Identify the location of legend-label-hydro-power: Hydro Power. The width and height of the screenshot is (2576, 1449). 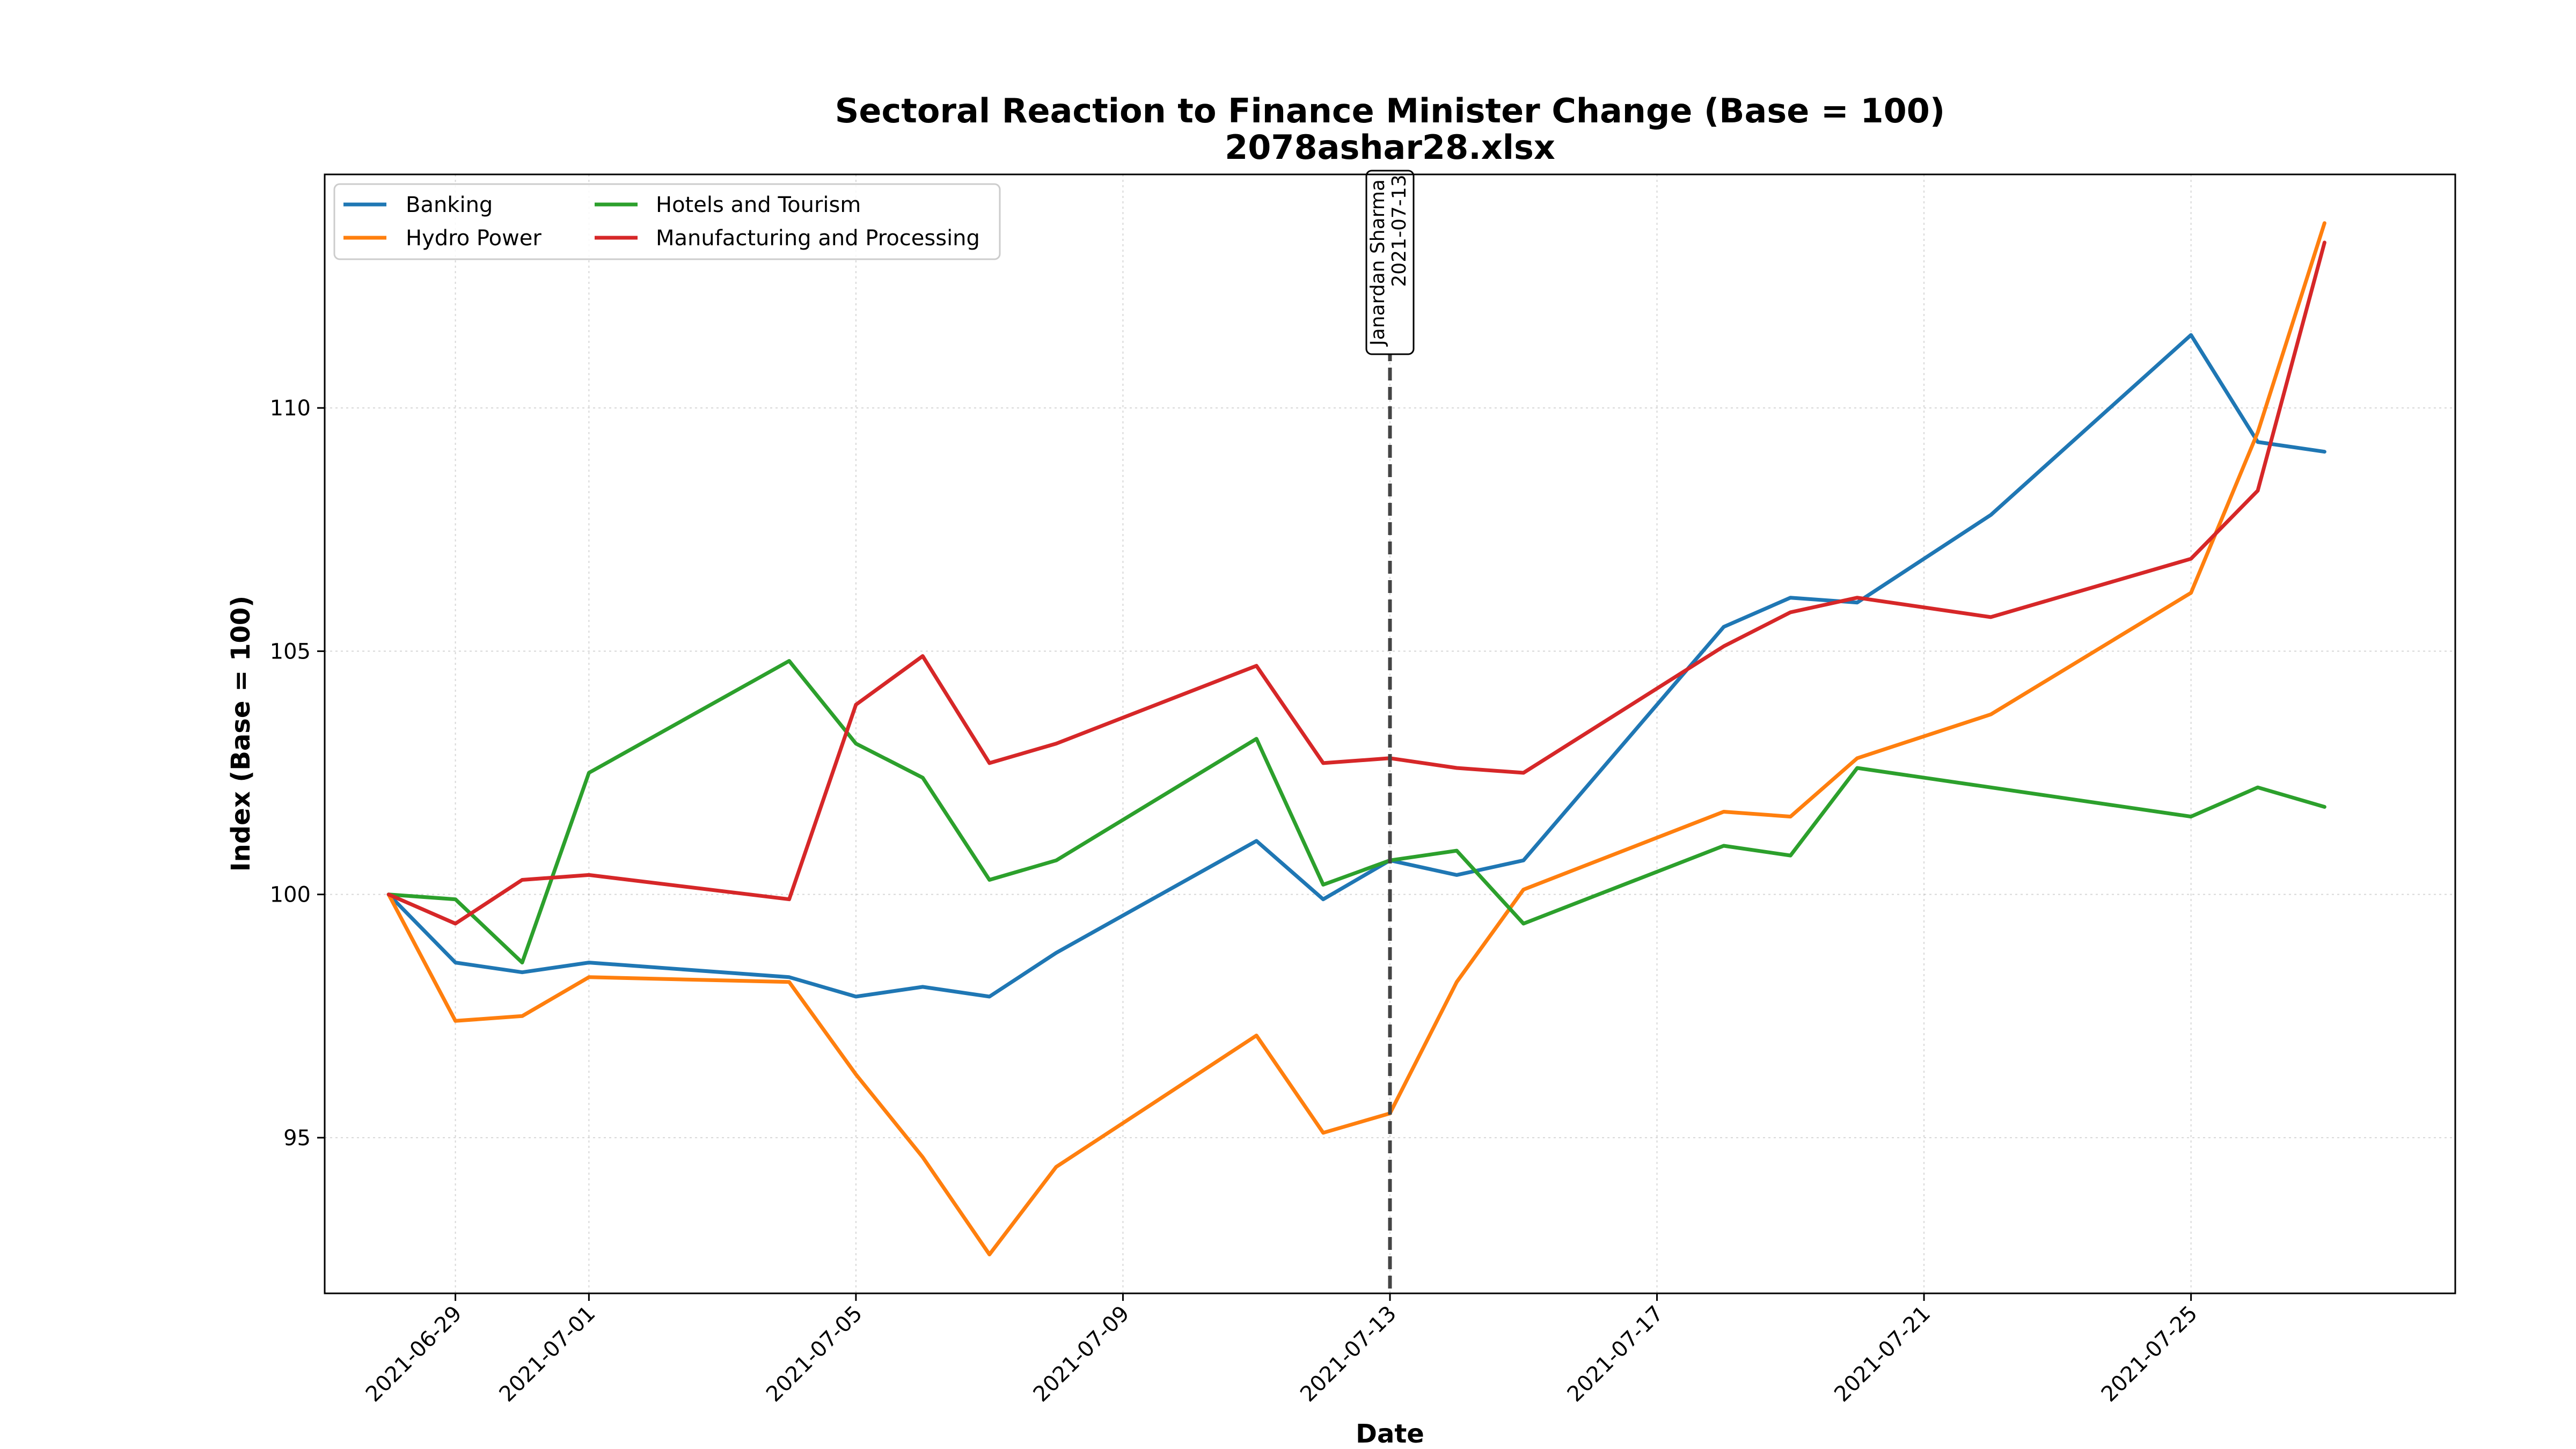
(473, 238).